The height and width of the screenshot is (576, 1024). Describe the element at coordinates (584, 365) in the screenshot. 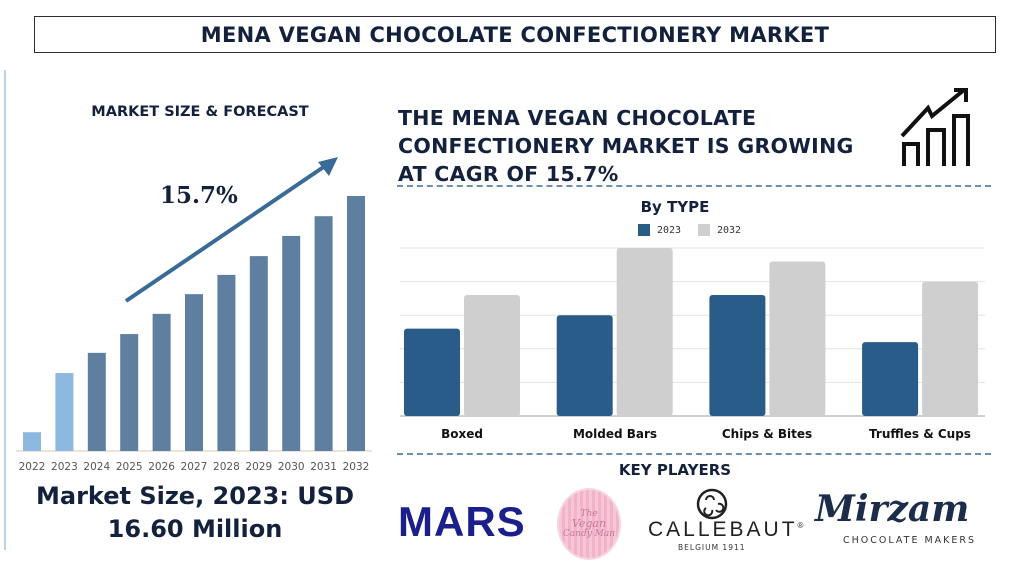

I see `bar-2023-molded-bars` at that location.